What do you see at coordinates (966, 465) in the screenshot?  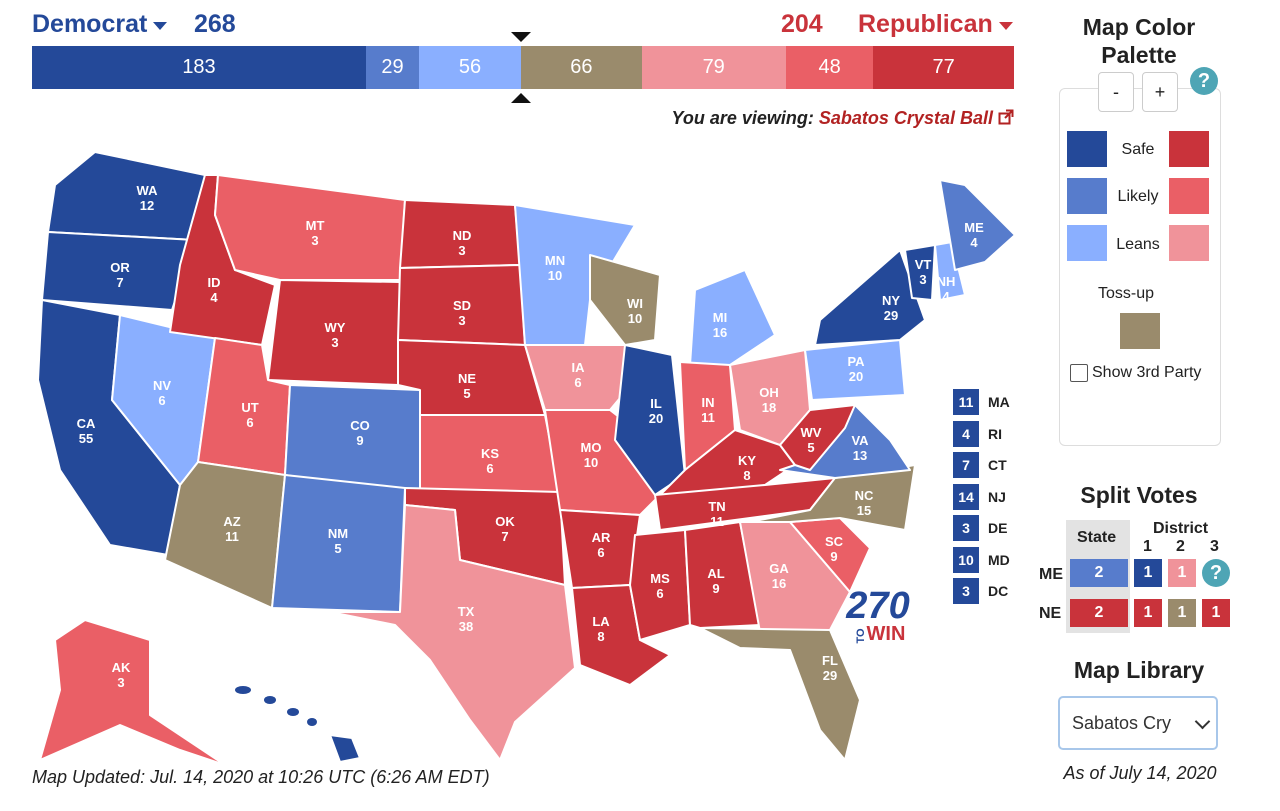 I see `small-state-ev-ct: 7` at bounding box center [966, 465].